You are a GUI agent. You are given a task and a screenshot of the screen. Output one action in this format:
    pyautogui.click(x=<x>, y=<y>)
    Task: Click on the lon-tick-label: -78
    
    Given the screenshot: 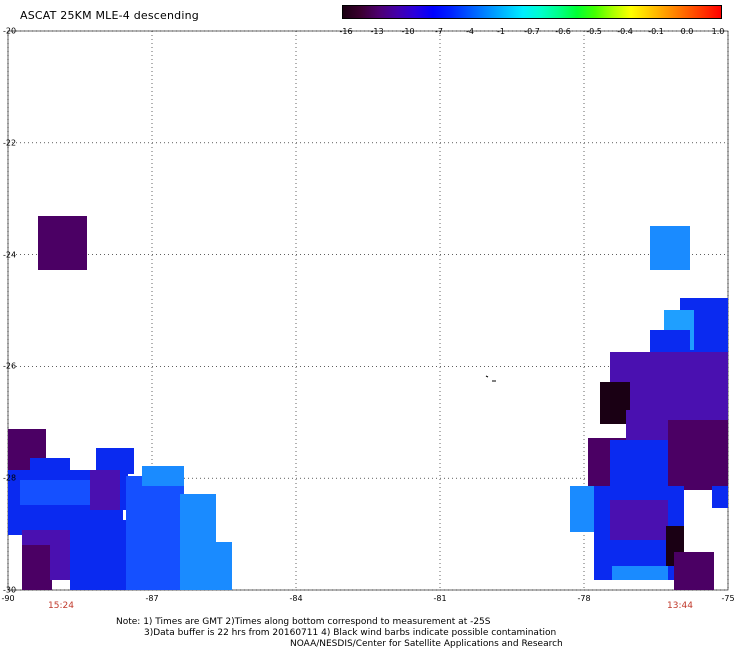 What is the action you would take?
    pyautogui.click(x=584, y=598)
    